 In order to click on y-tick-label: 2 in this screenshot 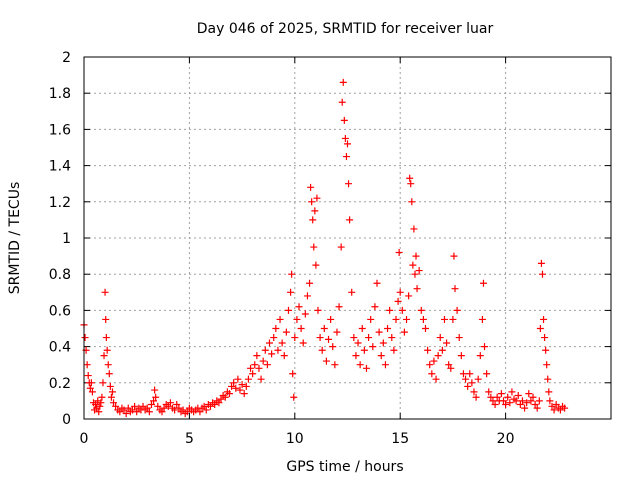, I will do `click(66, 58)`.